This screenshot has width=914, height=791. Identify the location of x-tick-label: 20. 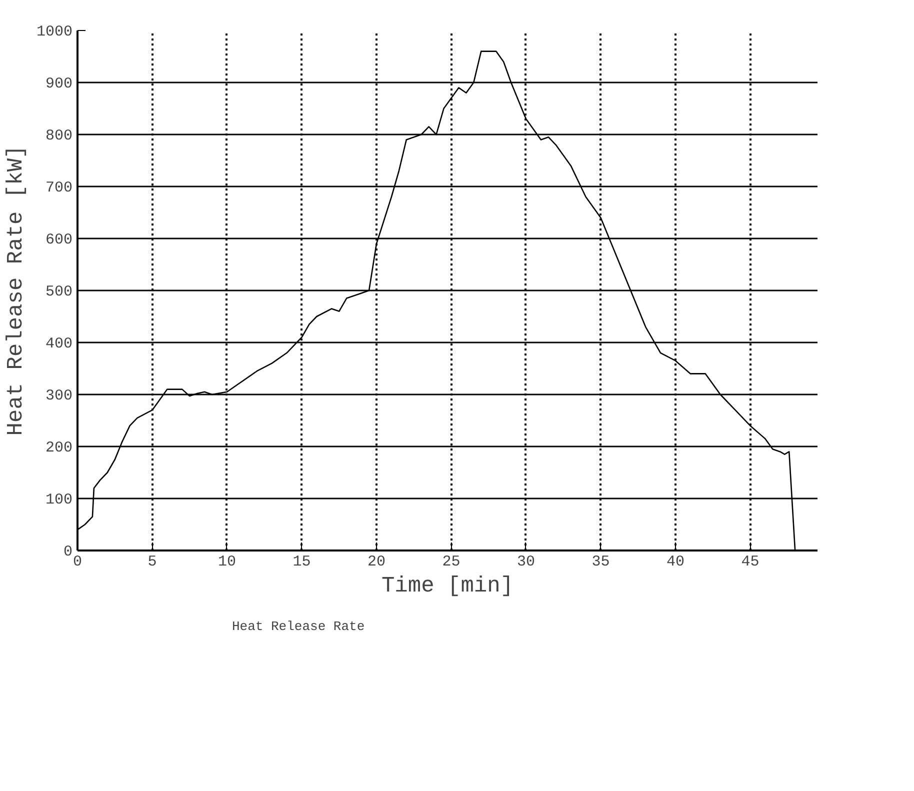
(376, 562).